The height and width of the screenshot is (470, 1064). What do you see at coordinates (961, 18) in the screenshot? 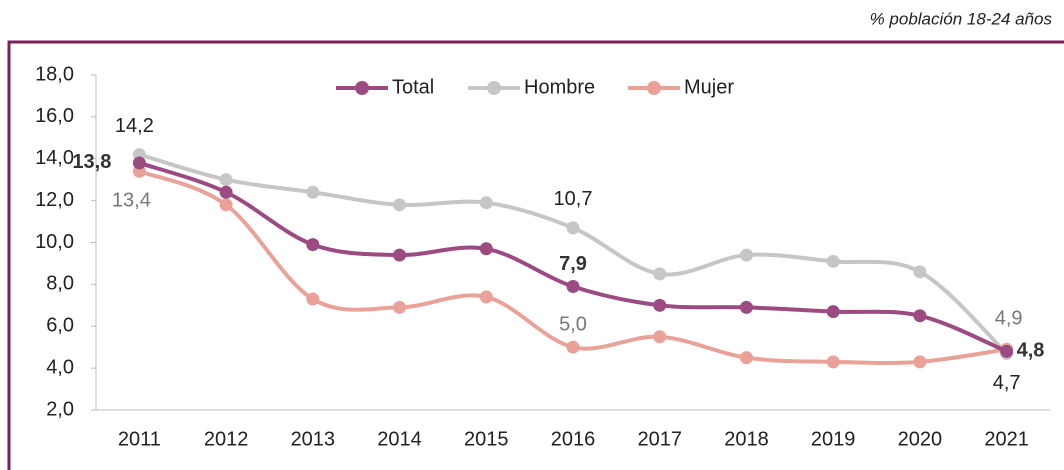
I see `chart-subtitle: % población 18-24 años` at bounding box center [961, 18].